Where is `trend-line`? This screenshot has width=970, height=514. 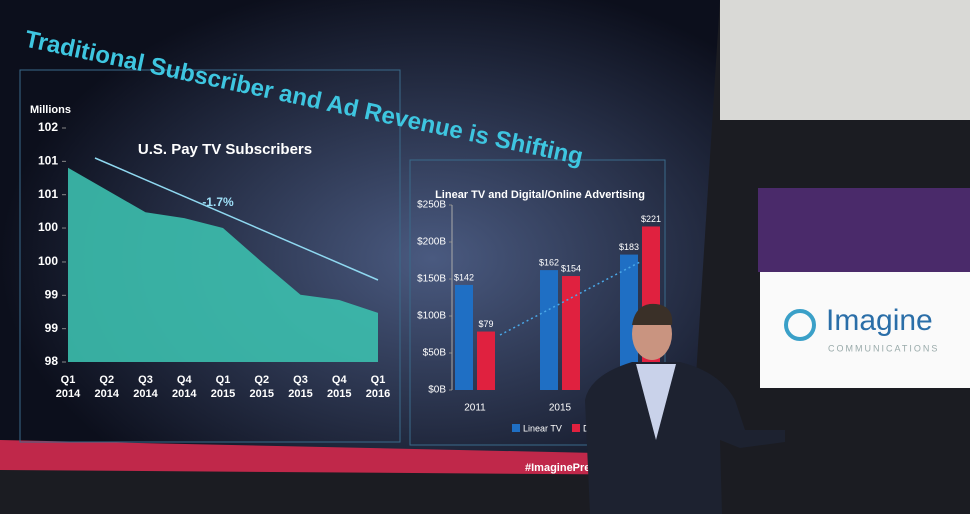
trend-line is located at coordinates (236, 219).